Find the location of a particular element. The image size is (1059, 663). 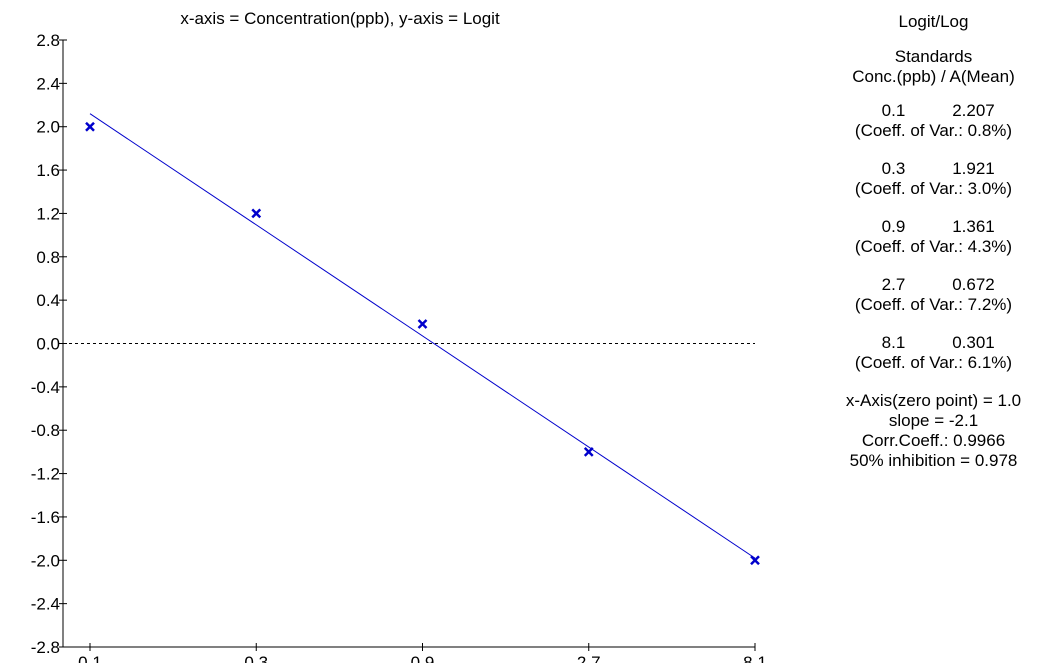

x-tick-label: 8.1 is located at coordinates (755, 658).